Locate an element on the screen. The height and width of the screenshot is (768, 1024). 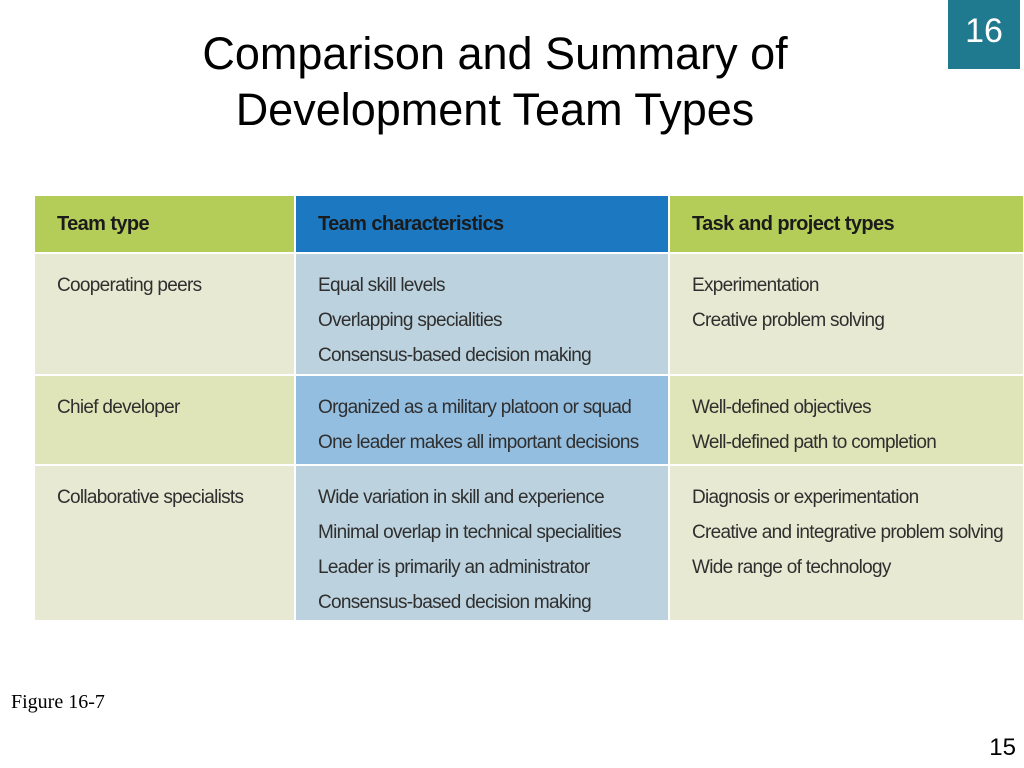
task-type-item: Creative and integrative problem solving is located at coordinates (848, 532).